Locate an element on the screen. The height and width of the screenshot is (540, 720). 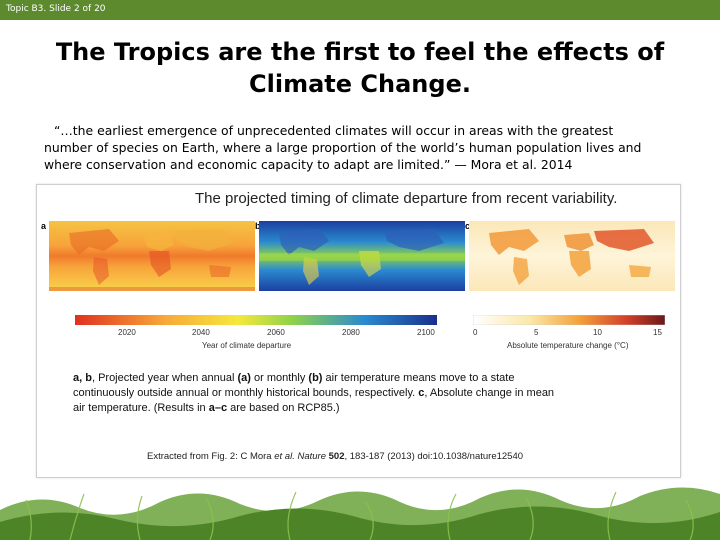
year-tick-2100: 2100 is located at coordinates (426, 332).